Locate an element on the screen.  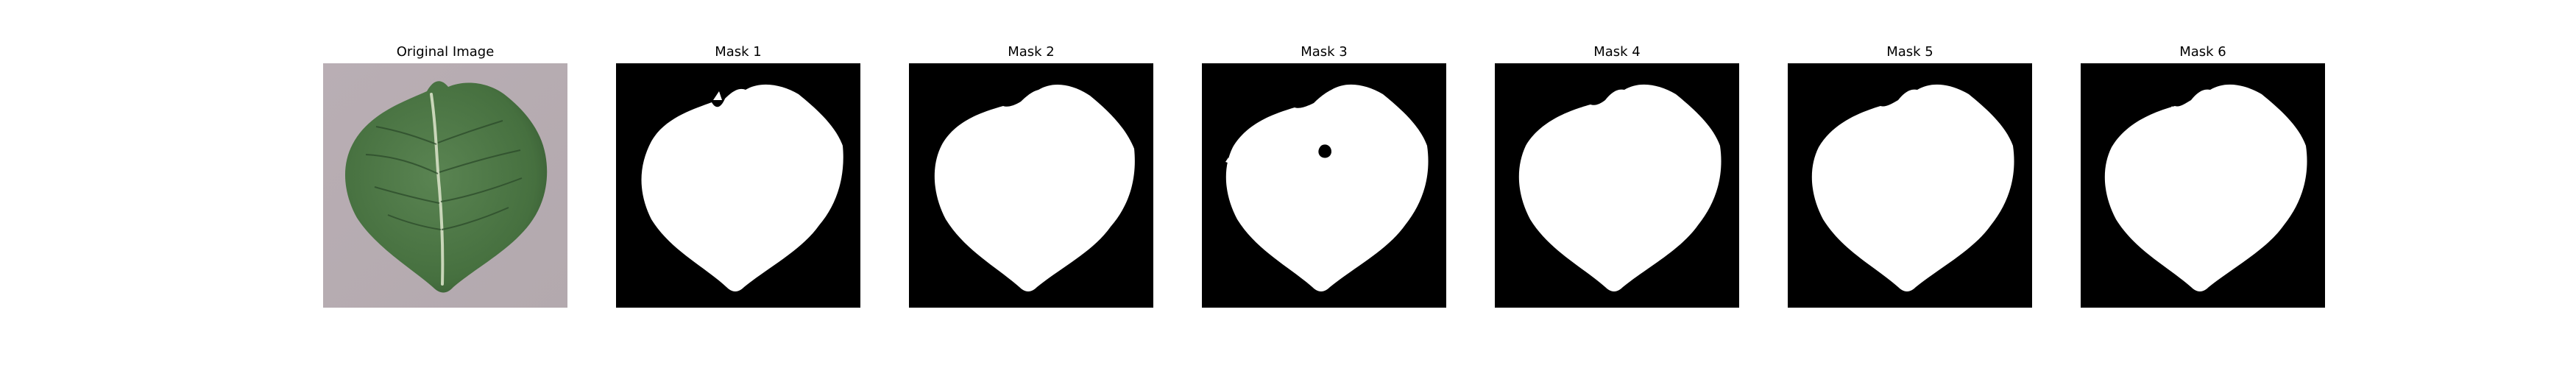
panel-title: Mask 3 is located at coordinates (1324, 52).